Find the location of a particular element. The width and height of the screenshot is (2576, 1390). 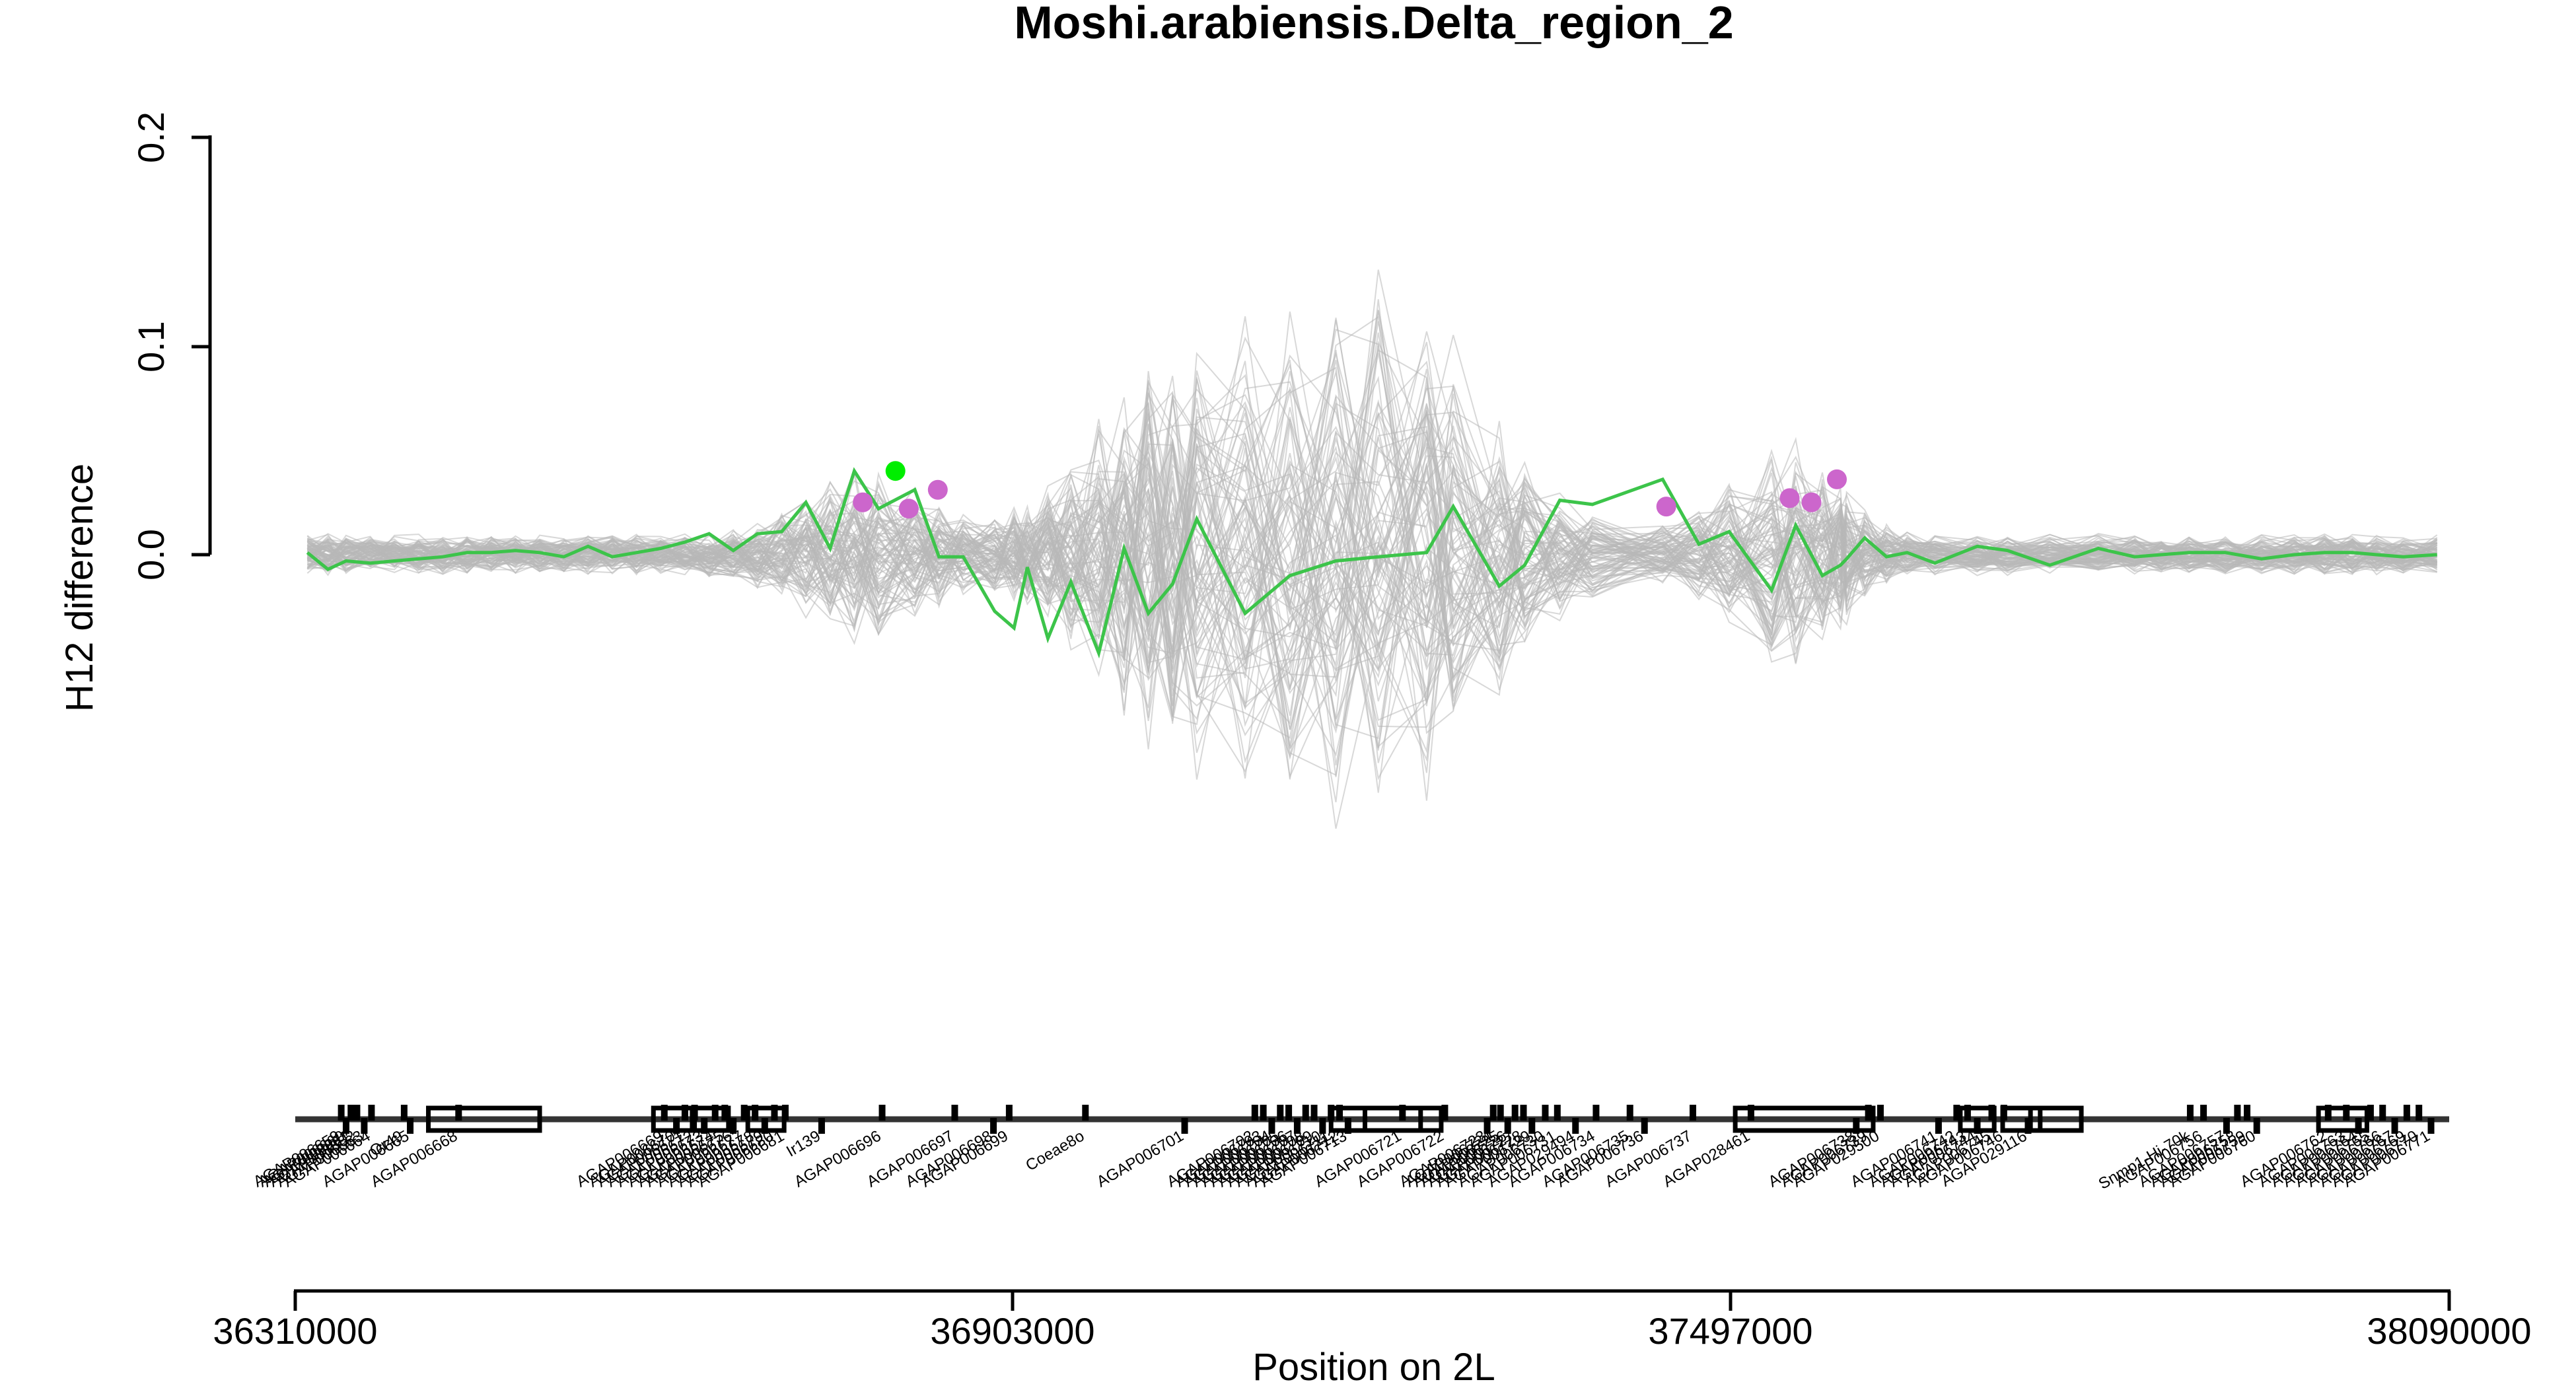

x-tick-label: 36310000 is located at coordinates (295, 1331).